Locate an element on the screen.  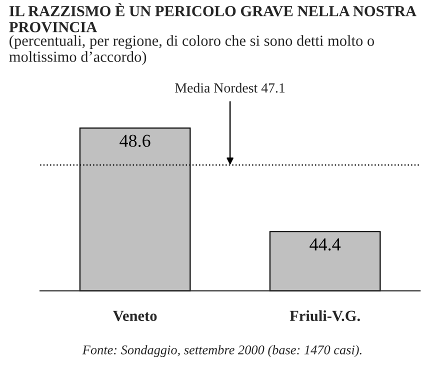
ref-line-label: Media Nordest 47.1 is located at coordinates (230, 87).